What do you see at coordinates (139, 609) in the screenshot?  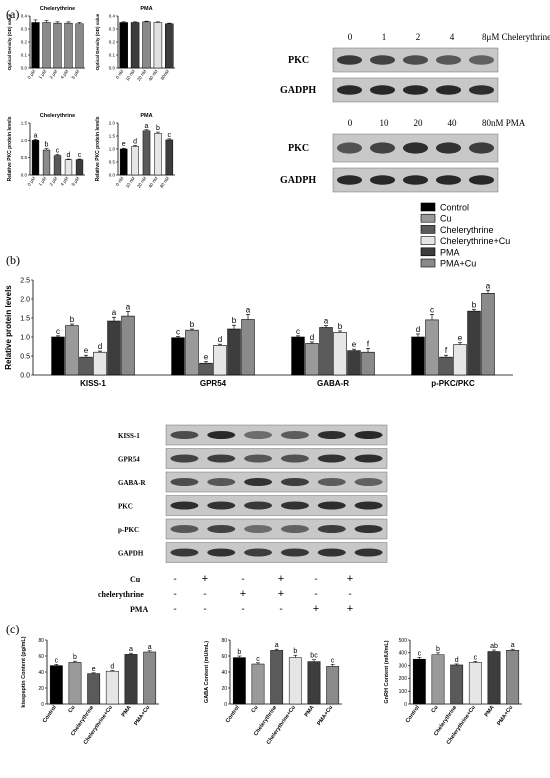 I see `treatment-label: PMA` at bounding box center [139, 609].